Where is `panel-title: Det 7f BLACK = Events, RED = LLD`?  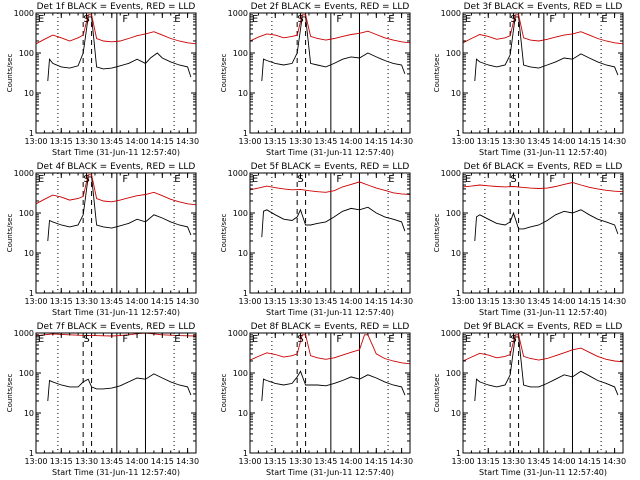 panel-title: Det 7f BLACK = Events, RED = LLD is located at coordinates (116, 327).